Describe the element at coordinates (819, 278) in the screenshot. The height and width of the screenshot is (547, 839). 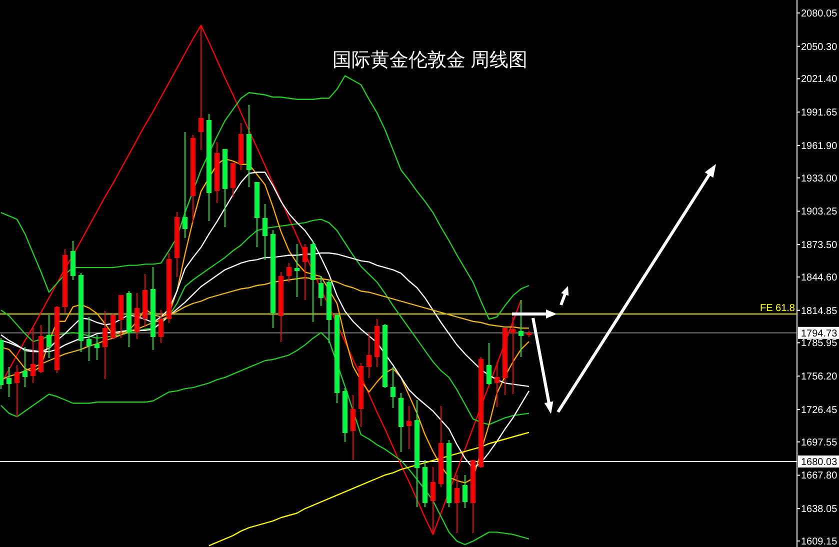
I see `y-tick-label: 1844.60` at that location.